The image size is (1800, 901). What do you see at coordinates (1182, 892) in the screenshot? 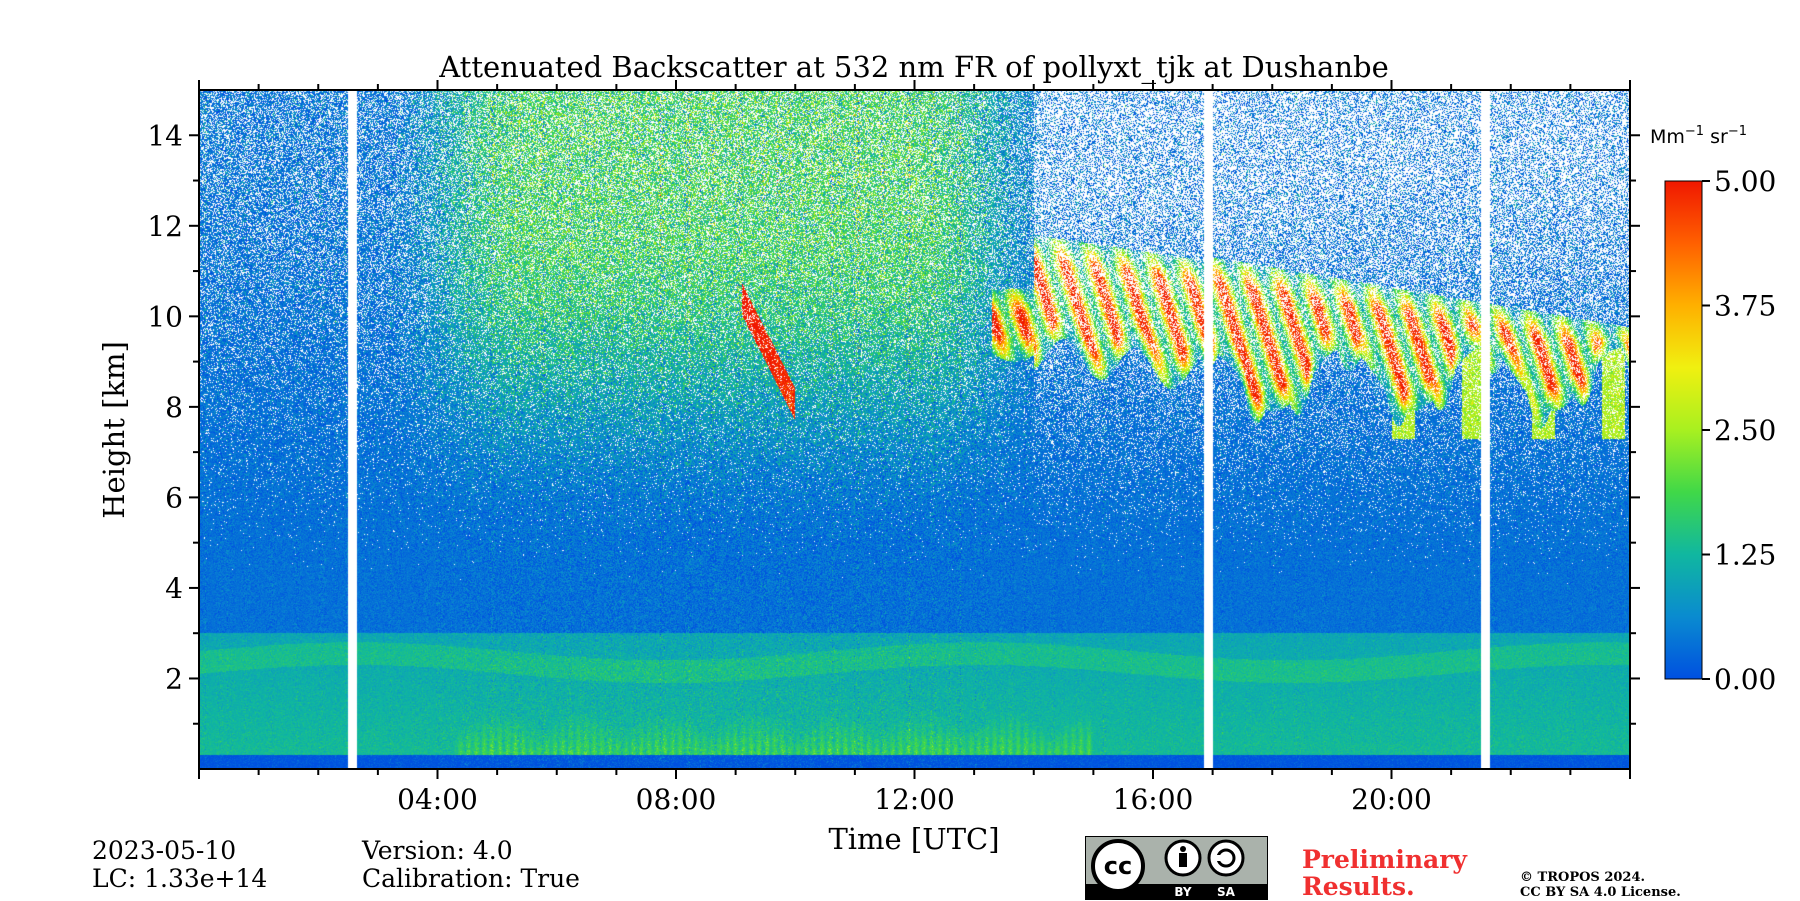
I see `svg-text: BY` at bounding box center [1182, 892].